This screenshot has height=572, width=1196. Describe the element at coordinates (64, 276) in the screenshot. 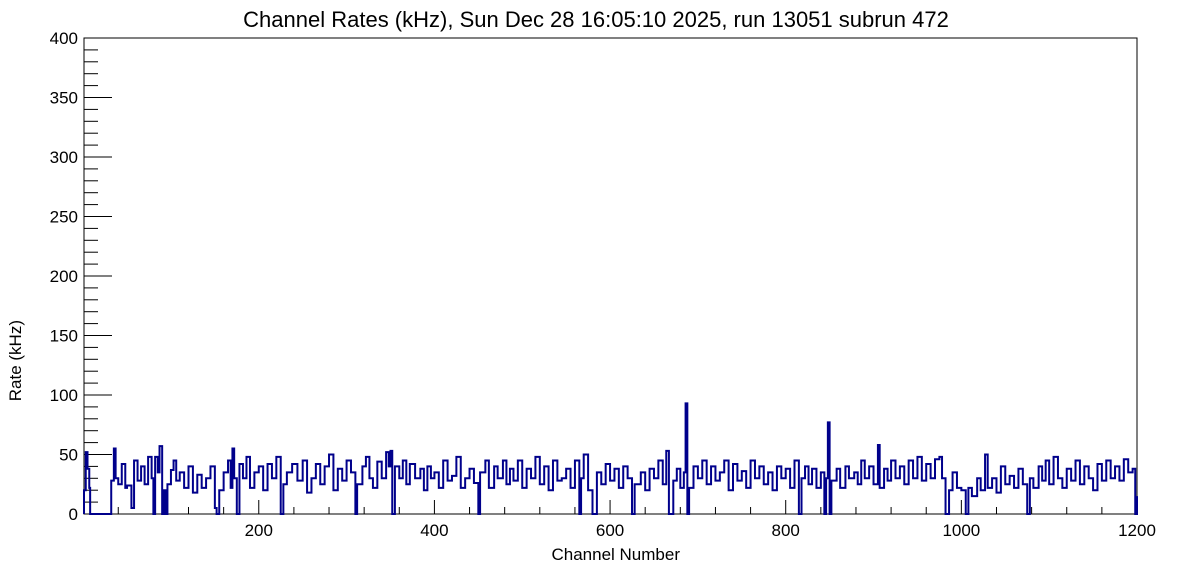

I see `y-tick-label: 200` at that location.